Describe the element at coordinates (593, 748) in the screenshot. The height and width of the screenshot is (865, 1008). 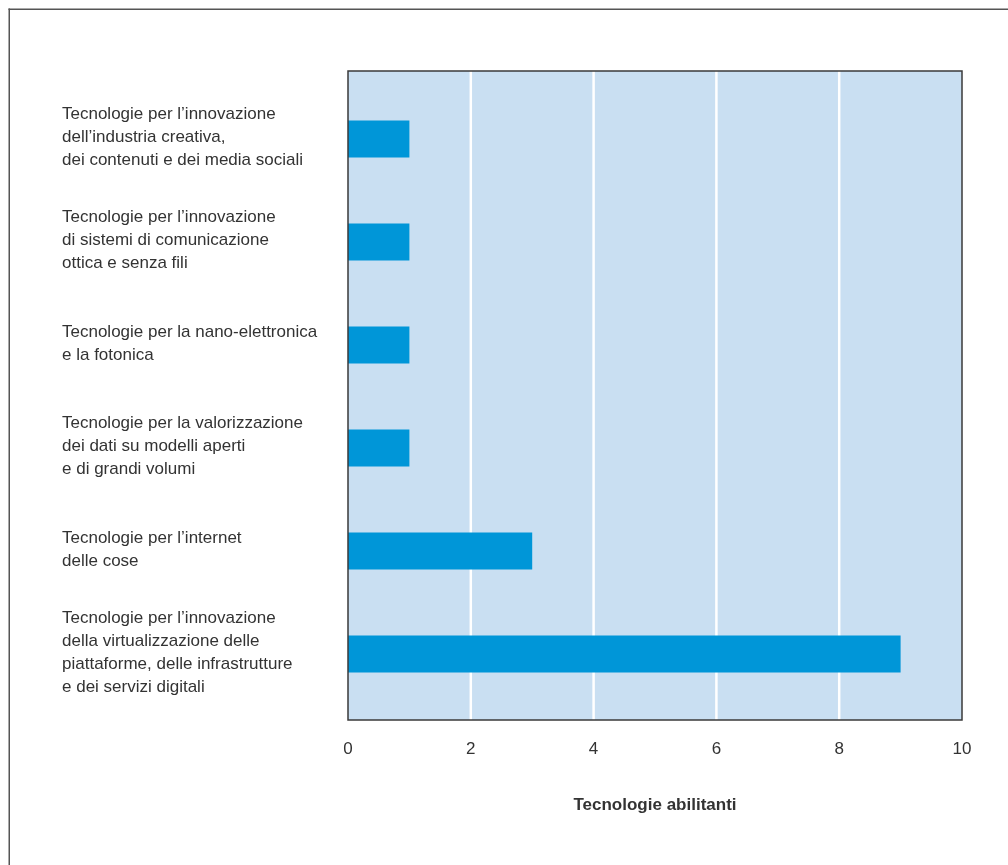
I see `x-tick-label: 4` at that location.